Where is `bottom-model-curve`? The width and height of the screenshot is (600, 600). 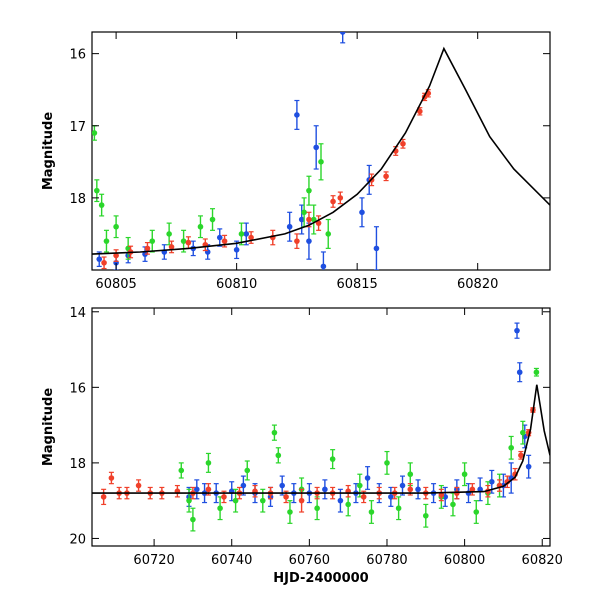 bottom-model-curve is located at coordinates (321, 439).